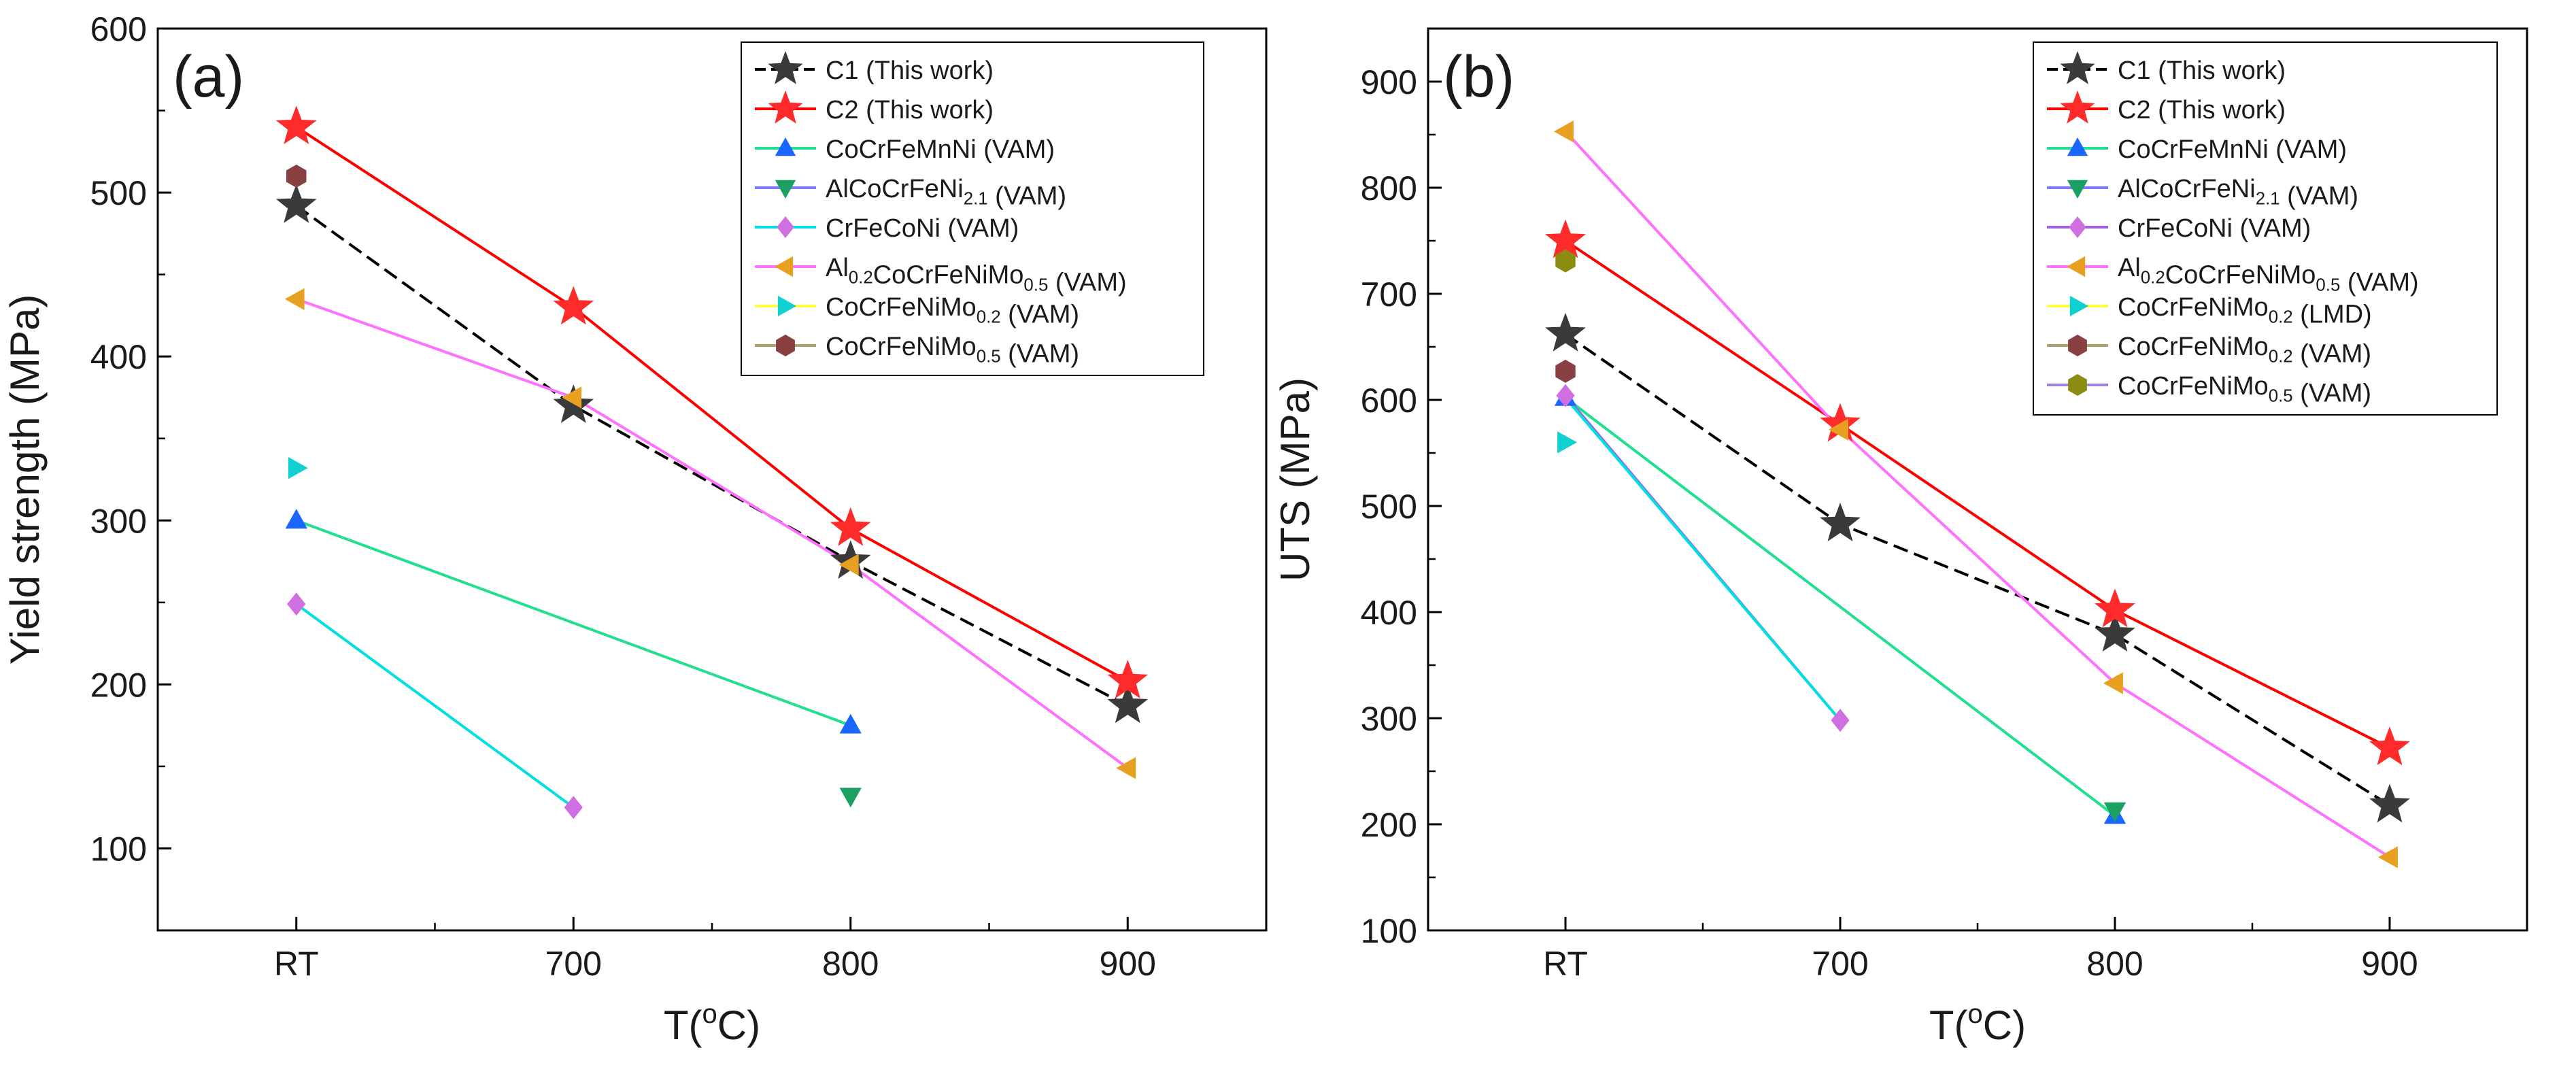  I want to click on y-tick-label: 700, so click(1389, 294).